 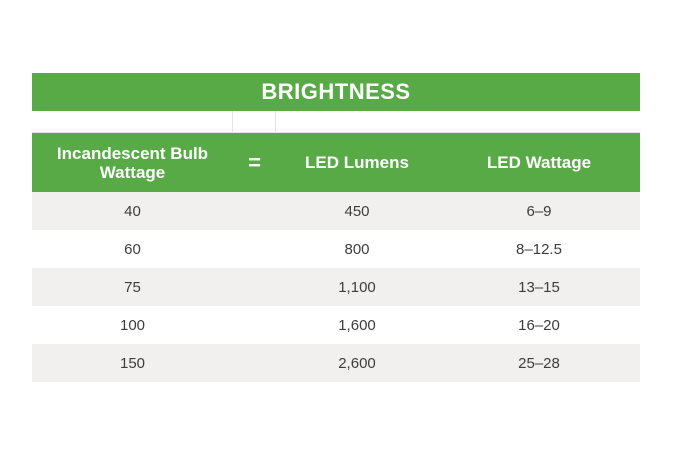 I want to click on cell-wattage: 25–28, so click(x=539, y=363).